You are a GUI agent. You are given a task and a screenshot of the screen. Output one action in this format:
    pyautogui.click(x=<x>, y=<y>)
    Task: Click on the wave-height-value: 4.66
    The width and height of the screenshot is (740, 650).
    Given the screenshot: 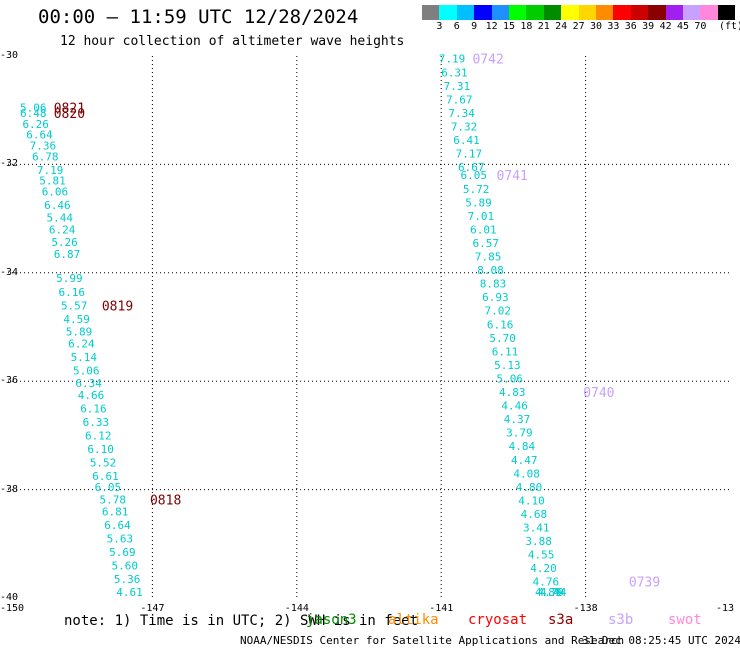 What is the action you would take?
    pyautogui.click(x=91, y=395)
    